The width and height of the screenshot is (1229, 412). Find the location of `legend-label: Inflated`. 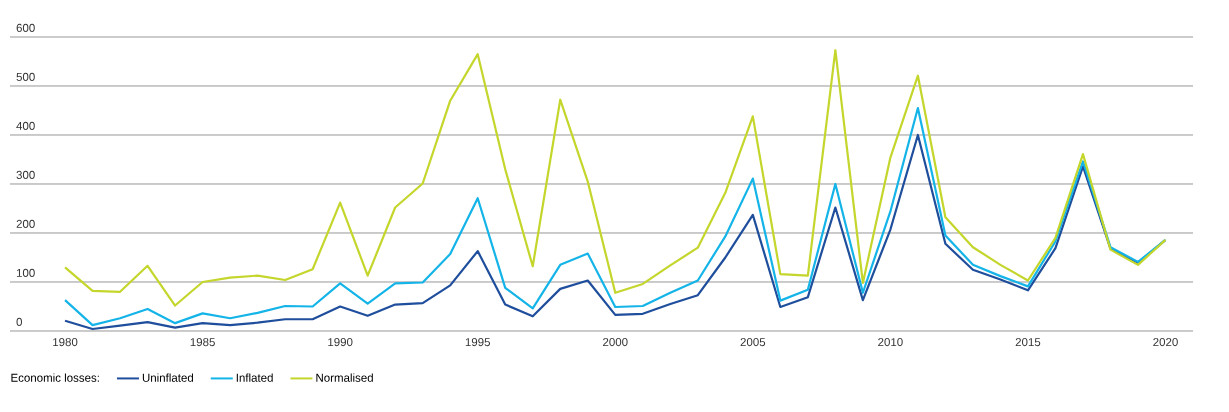

legend-label: Inflated is located at coordinates (254, 377).